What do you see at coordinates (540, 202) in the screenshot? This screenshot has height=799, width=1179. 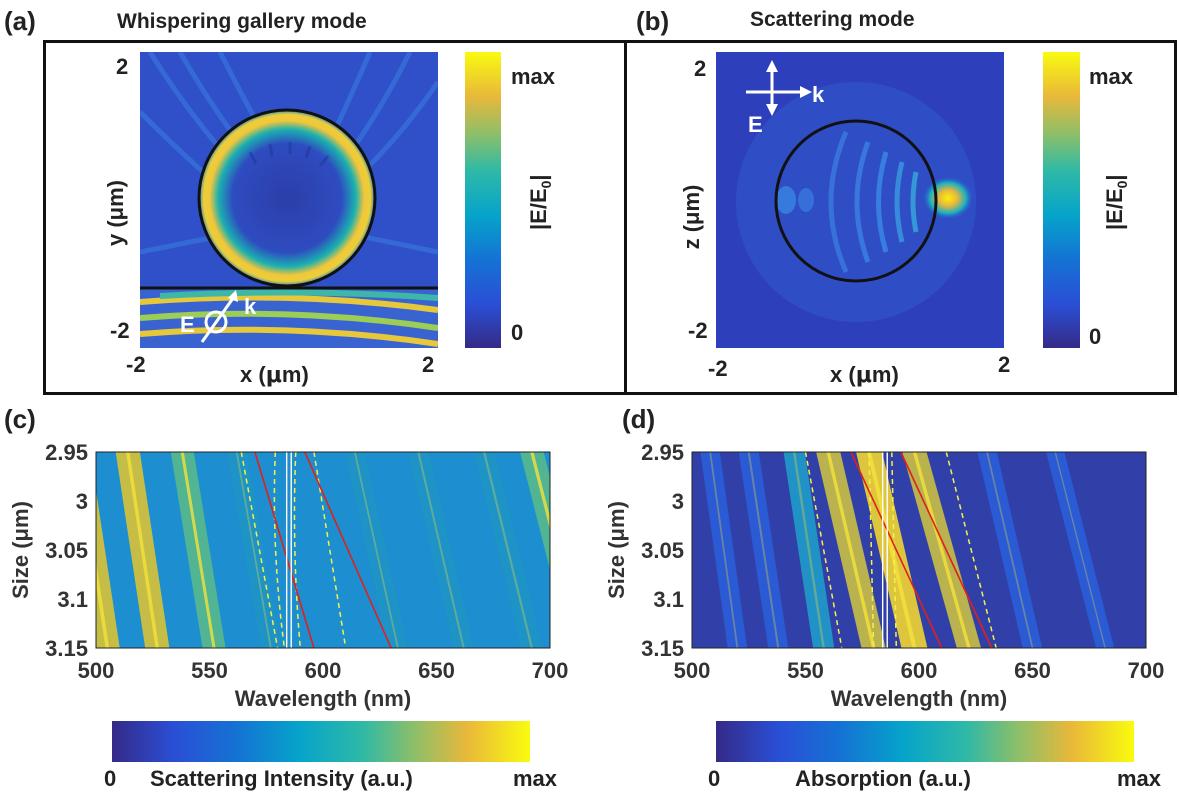 I see `panel-a-cb-label: |E/E0|` at bounding box center [540, 202].